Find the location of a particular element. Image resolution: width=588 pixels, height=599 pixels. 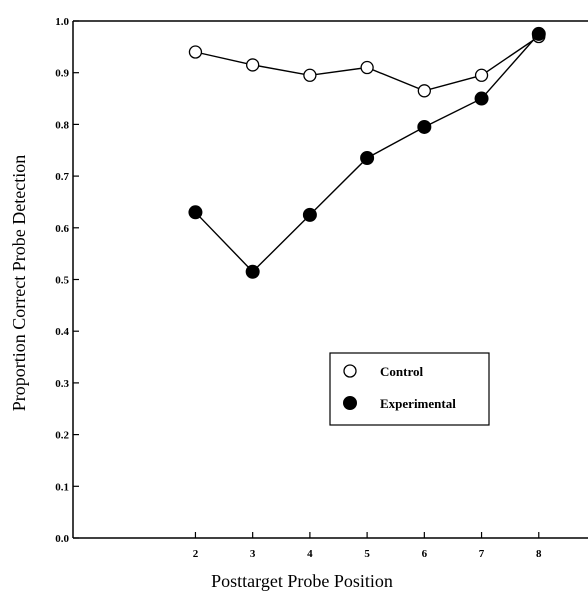

y-tick-label: 0.0 is located at coordinates (62, 539).